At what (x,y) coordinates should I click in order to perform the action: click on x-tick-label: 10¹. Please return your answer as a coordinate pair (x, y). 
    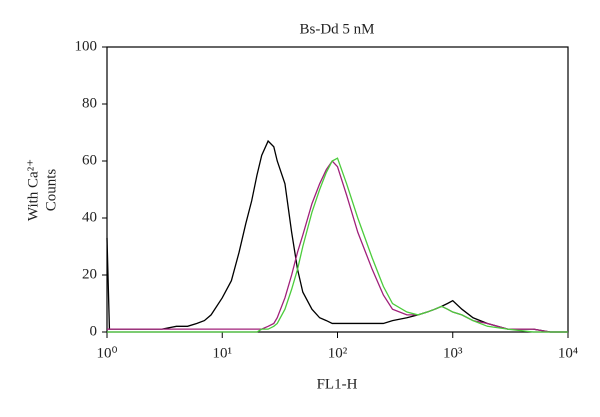
    Looking at the image, I should click on (223, 353).